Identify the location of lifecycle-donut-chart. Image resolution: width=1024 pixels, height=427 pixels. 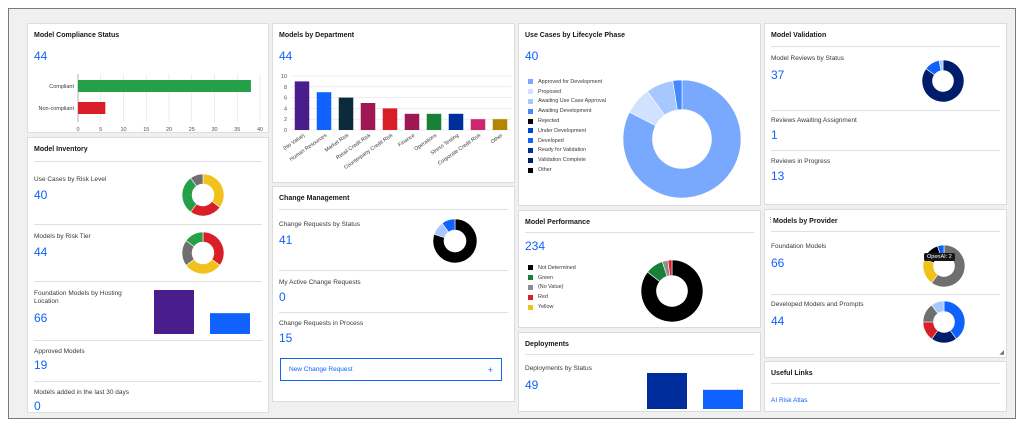
(682, 139).